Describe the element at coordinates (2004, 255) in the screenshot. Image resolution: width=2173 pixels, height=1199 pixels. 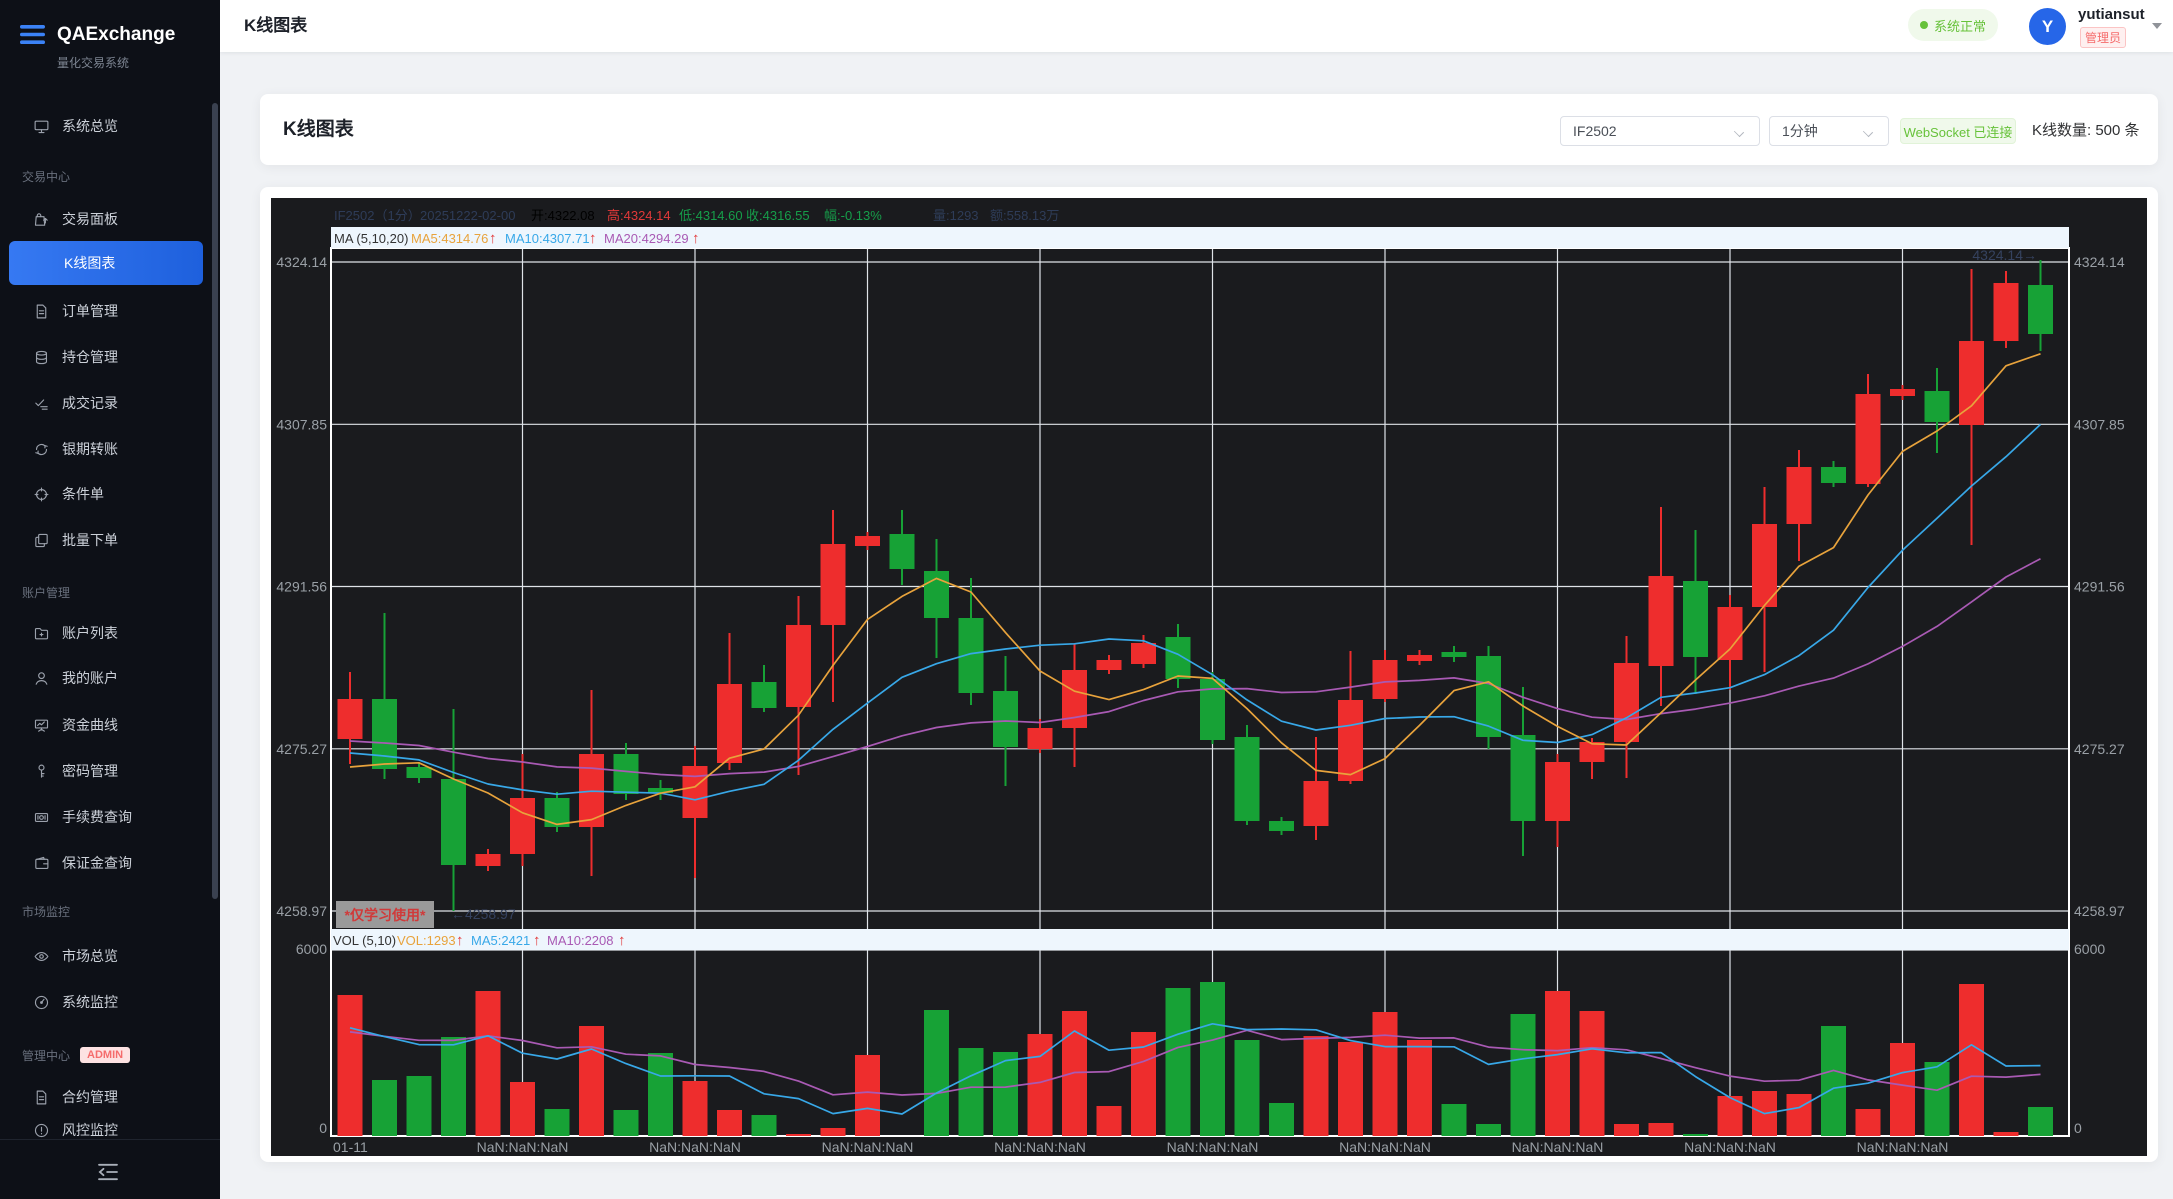
I see `svg-text: 4324.14→` at that location.